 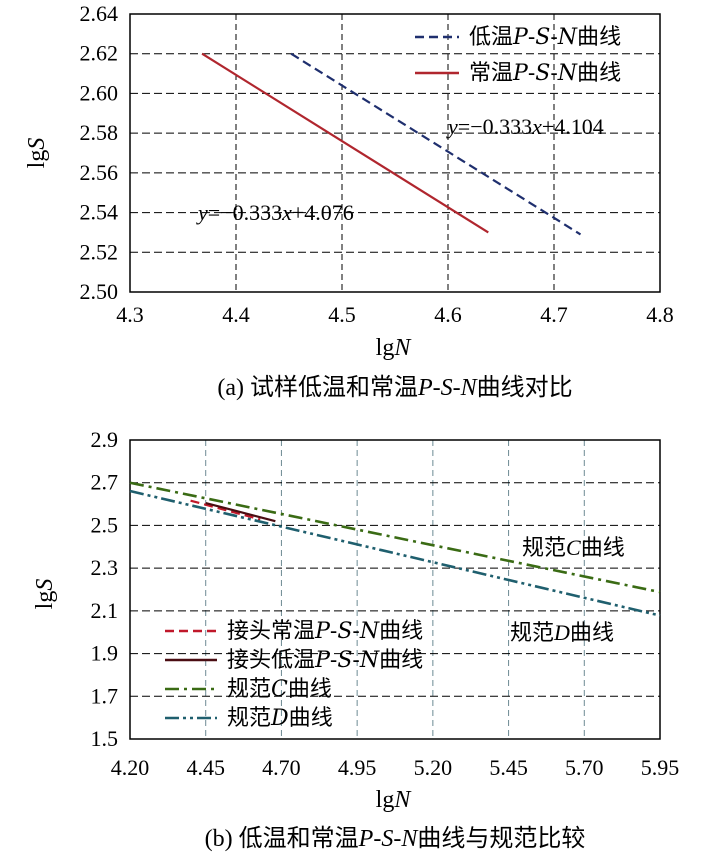 What do you see at coordinates (342, 314) in the screenshot?
I see `x-tick-label: 4.5` at bounding box center [342, 314].